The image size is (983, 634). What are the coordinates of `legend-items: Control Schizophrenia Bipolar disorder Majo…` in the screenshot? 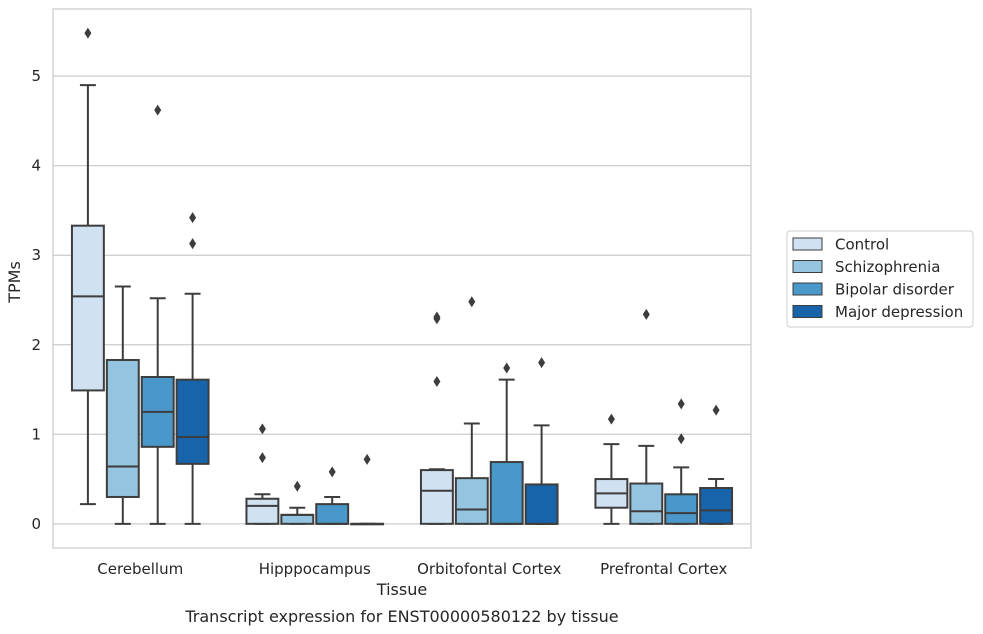 It's located at (877, 278).